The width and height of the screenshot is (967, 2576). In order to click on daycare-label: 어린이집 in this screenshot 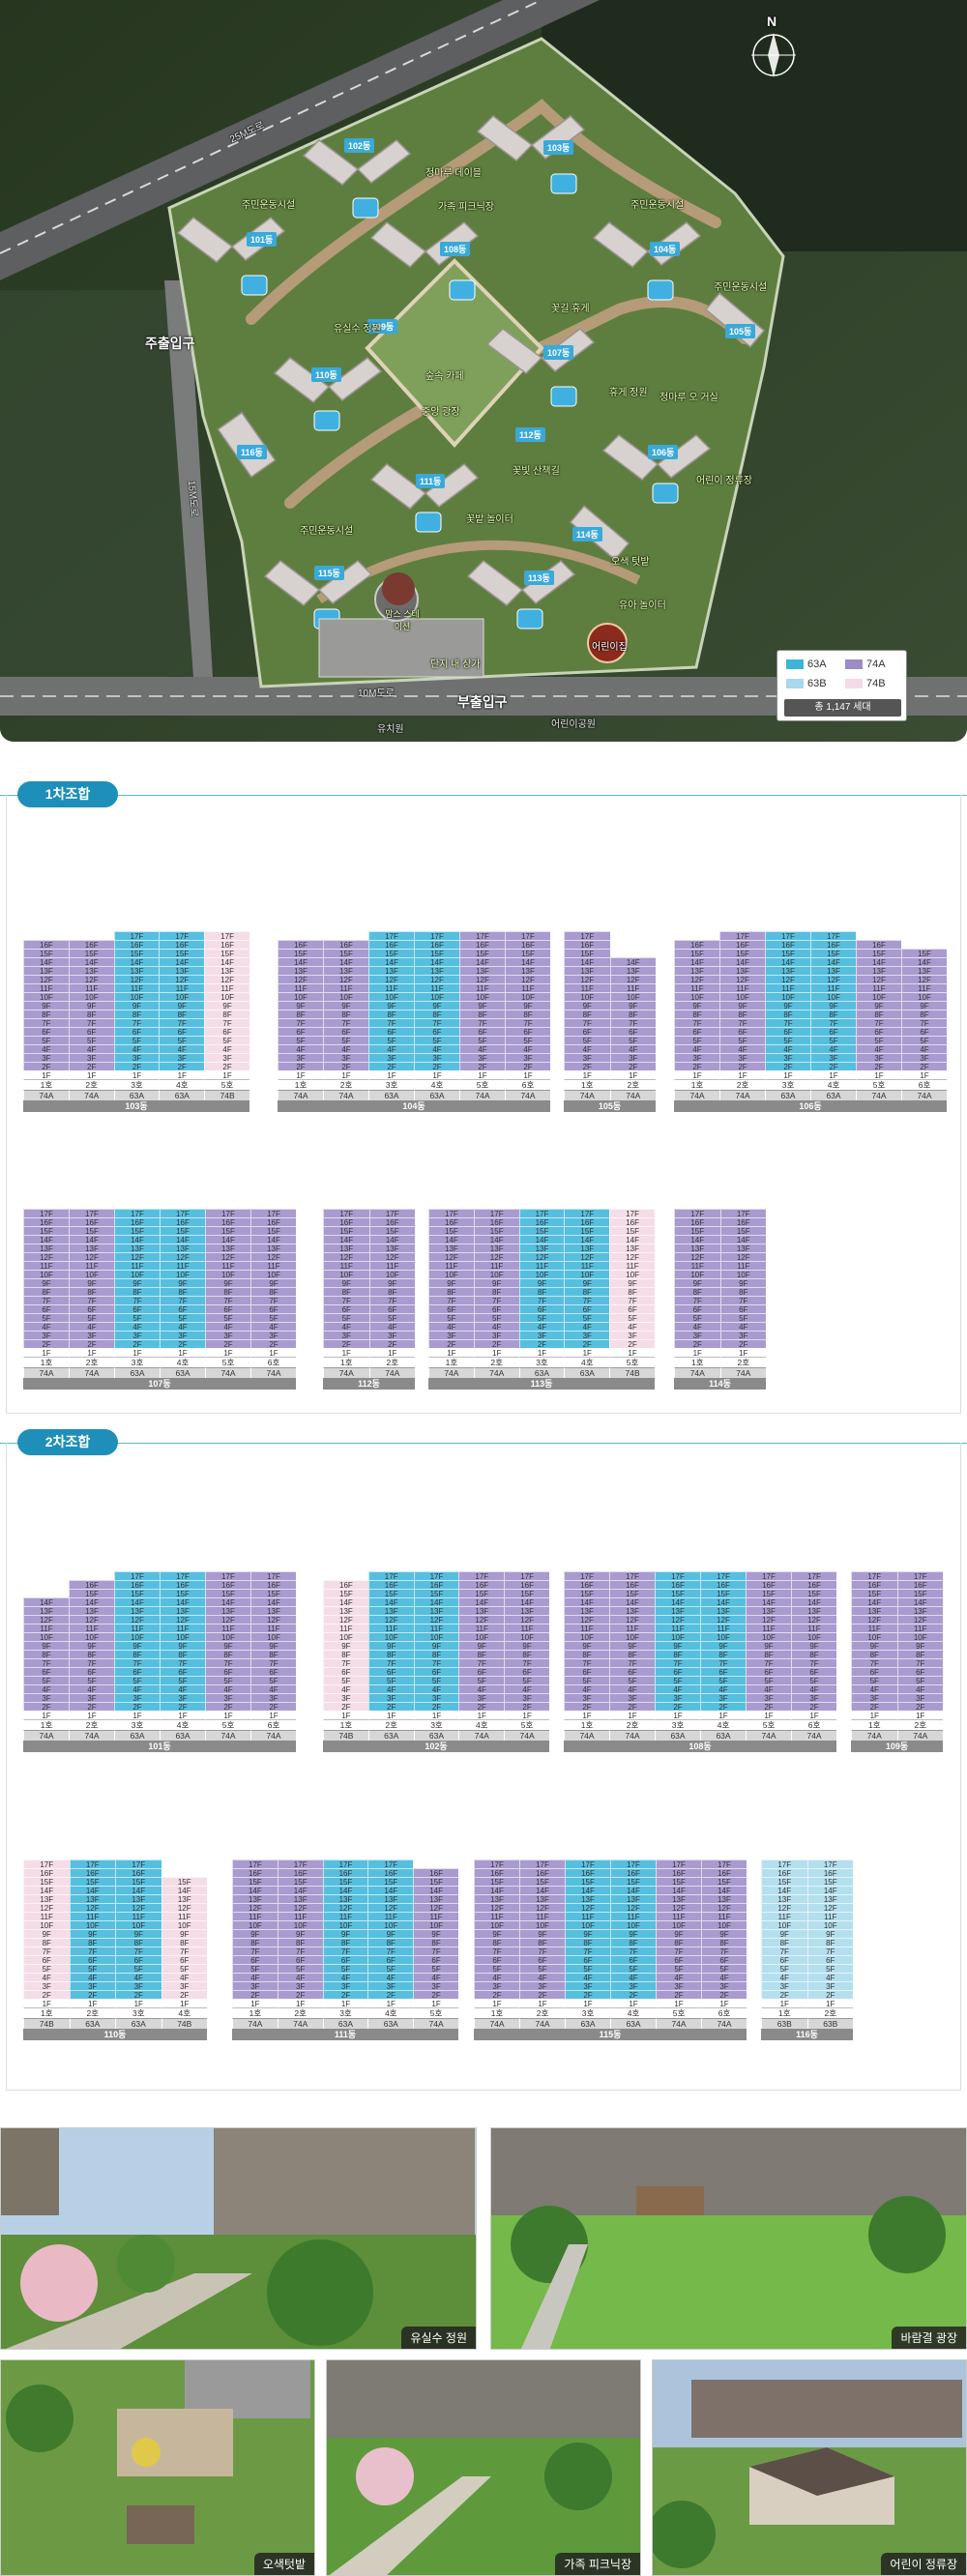, I will do `click(610, 647)`.